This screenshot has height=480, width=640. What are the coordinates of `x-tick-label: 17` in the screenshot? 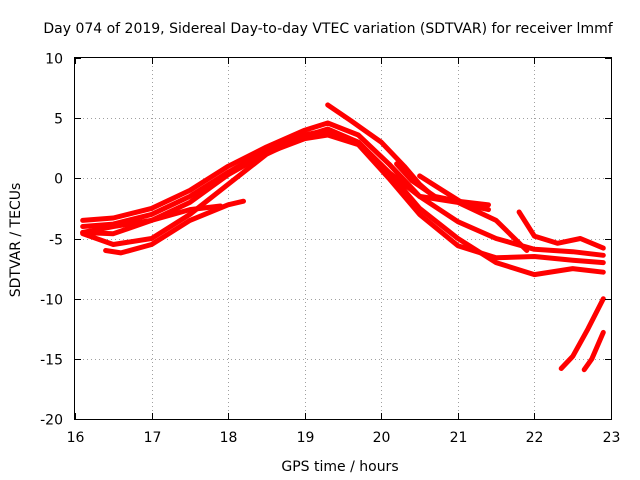 It's located at (153, 438).